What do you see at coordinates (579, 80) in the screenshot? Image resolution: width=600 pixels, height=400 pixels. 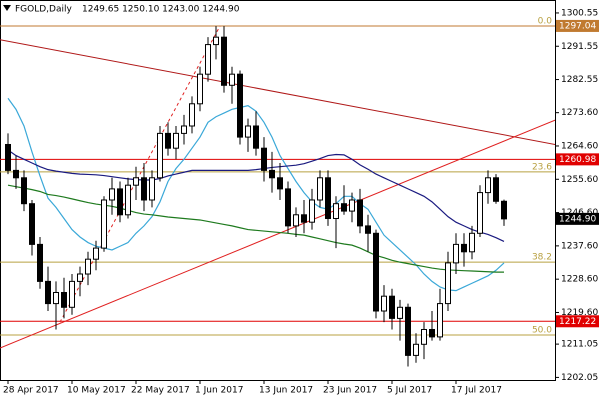 I see `y-tick-label: 1282.55` at bounding box center [579, 80].